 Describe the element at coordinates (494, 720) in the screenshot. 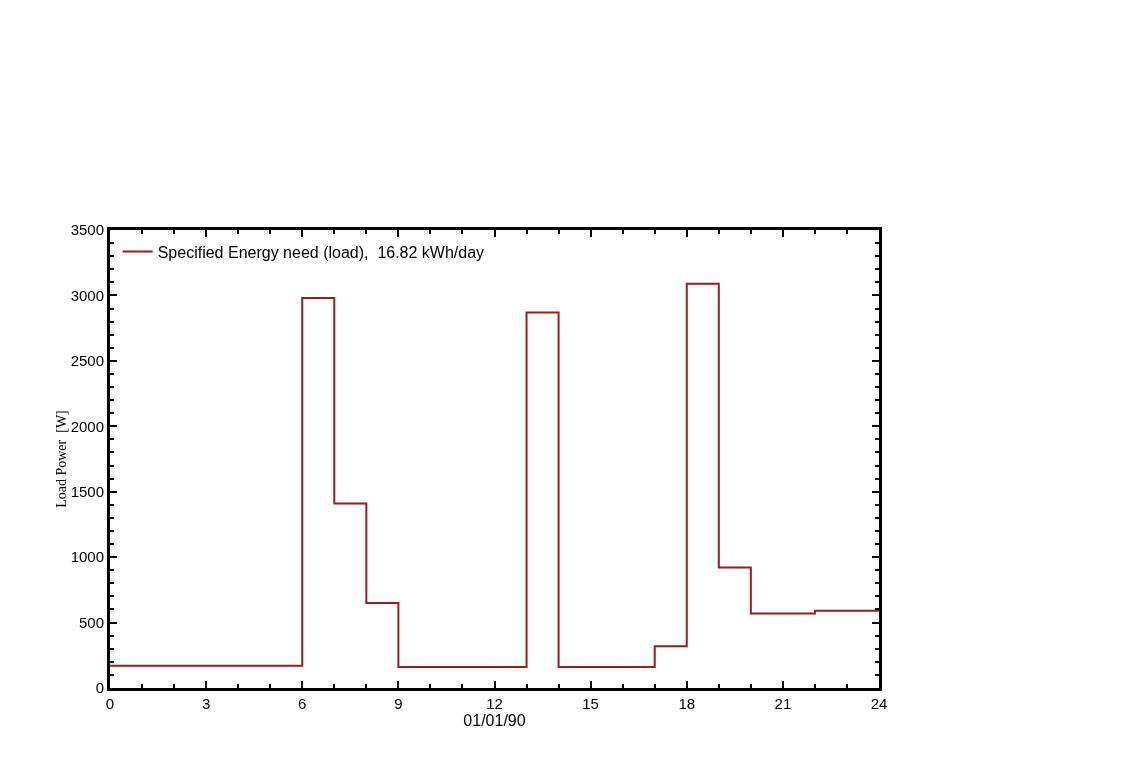

I see `x-axis-title: 01/01/90` at that location.